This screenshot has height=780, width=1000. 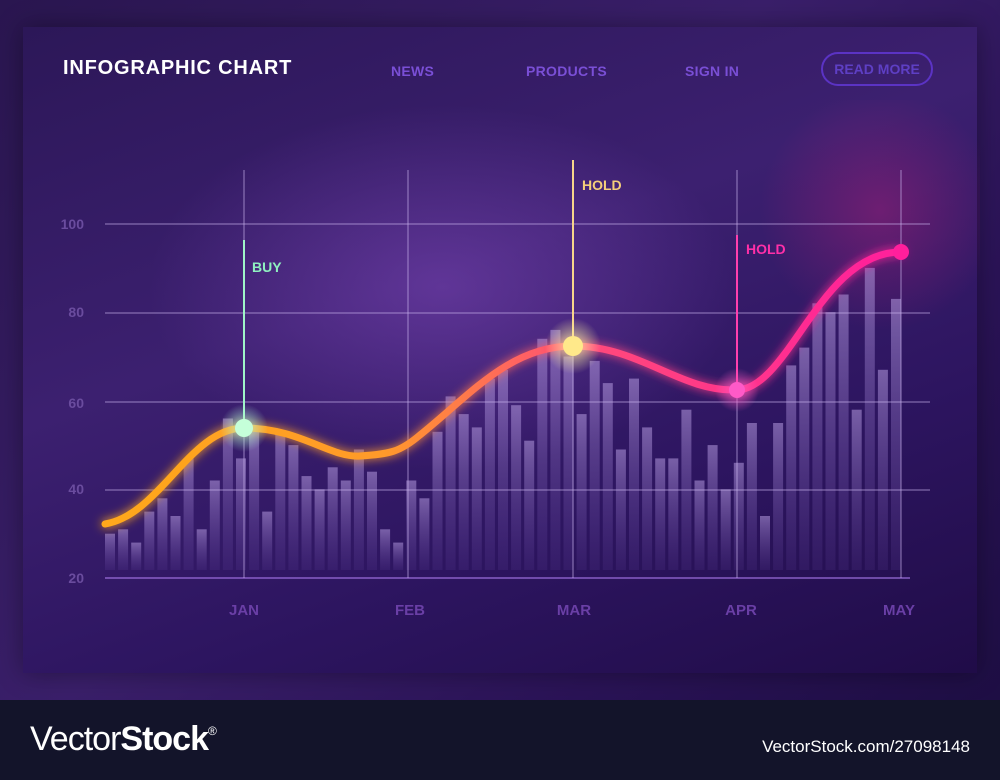 What do you see at coordinates (76, 403) in the screenshot?
I see `y-tick-60: 60` at bounding box center [76, 403].